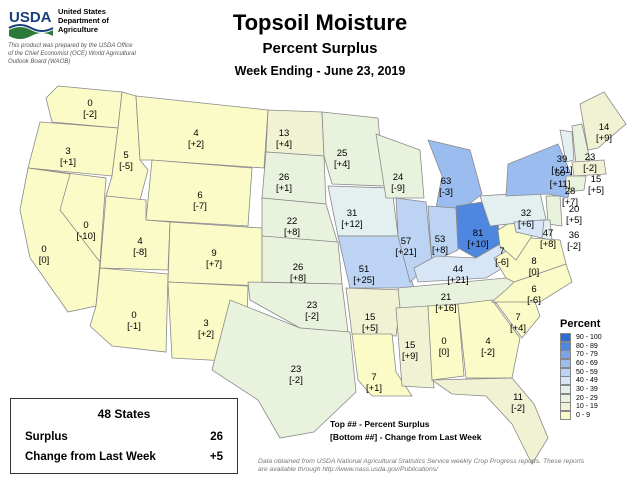 This screenshot has height=480, width=640. What do you see at coordinates (526, 213) in the screenshot?
I see `state-value: 32` at bounding box center [526, 213].